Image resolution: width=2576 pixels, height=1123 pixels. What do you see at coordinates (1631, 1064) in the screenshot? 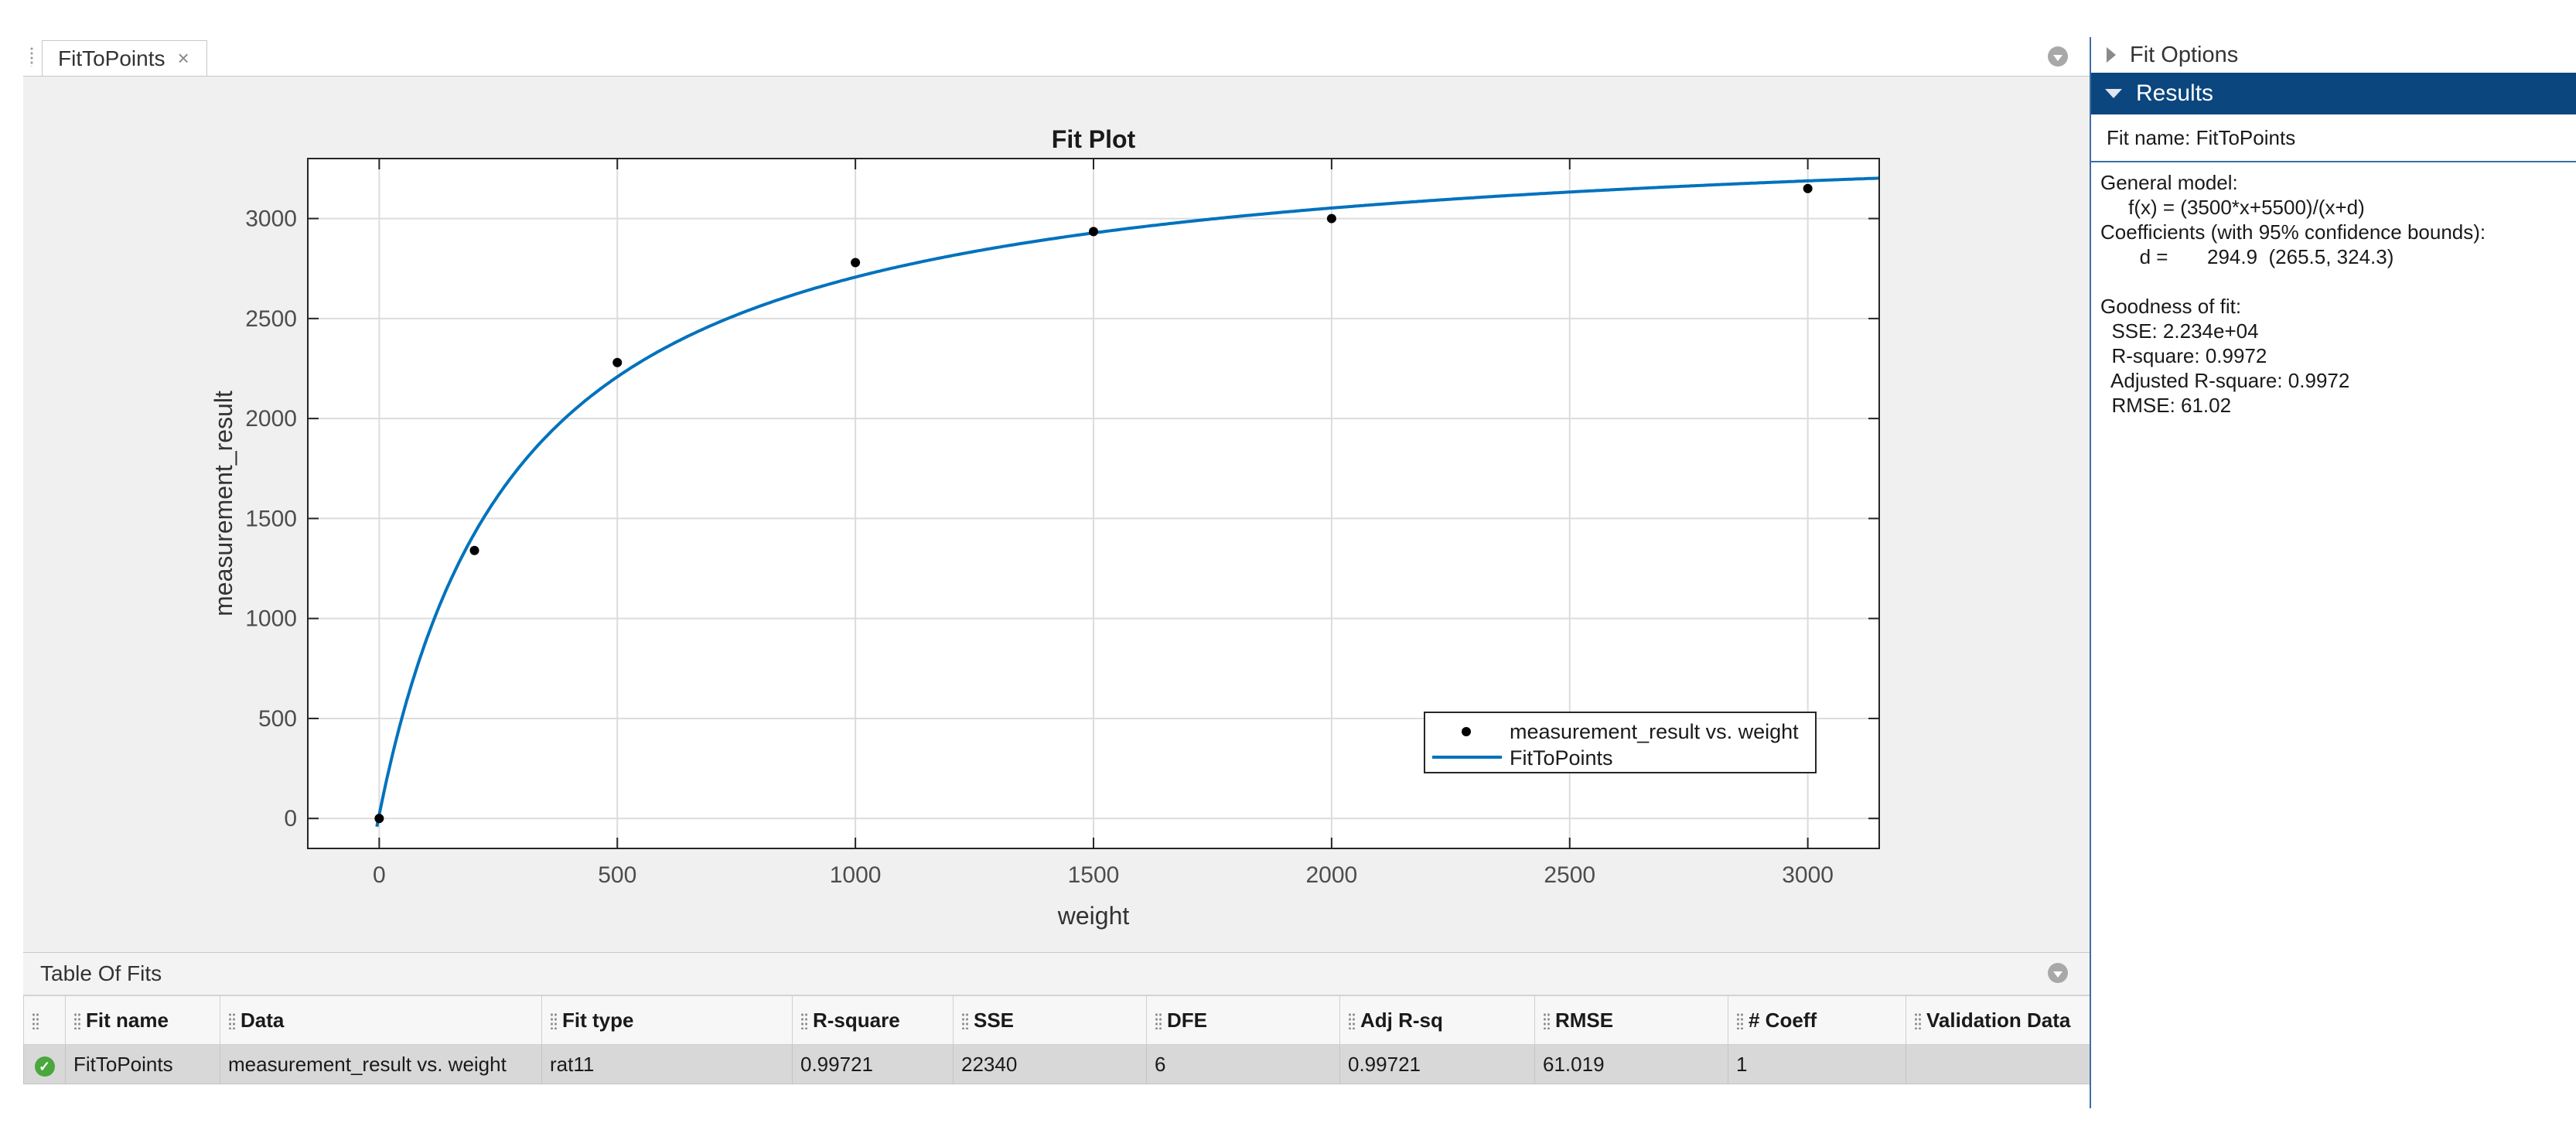
I see `table-cell: 61.019` at bounding box center [1631, 1064].